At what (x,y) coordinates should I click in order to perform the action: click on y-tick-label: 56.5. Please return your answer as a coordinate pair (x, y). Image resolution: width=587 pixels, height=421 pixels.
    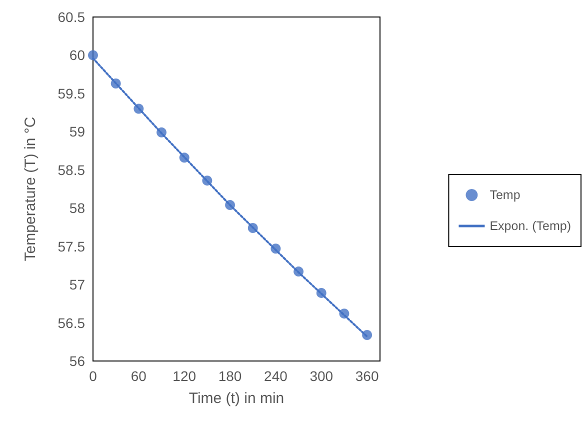
    Looking at the image, I should click on (72, 322).